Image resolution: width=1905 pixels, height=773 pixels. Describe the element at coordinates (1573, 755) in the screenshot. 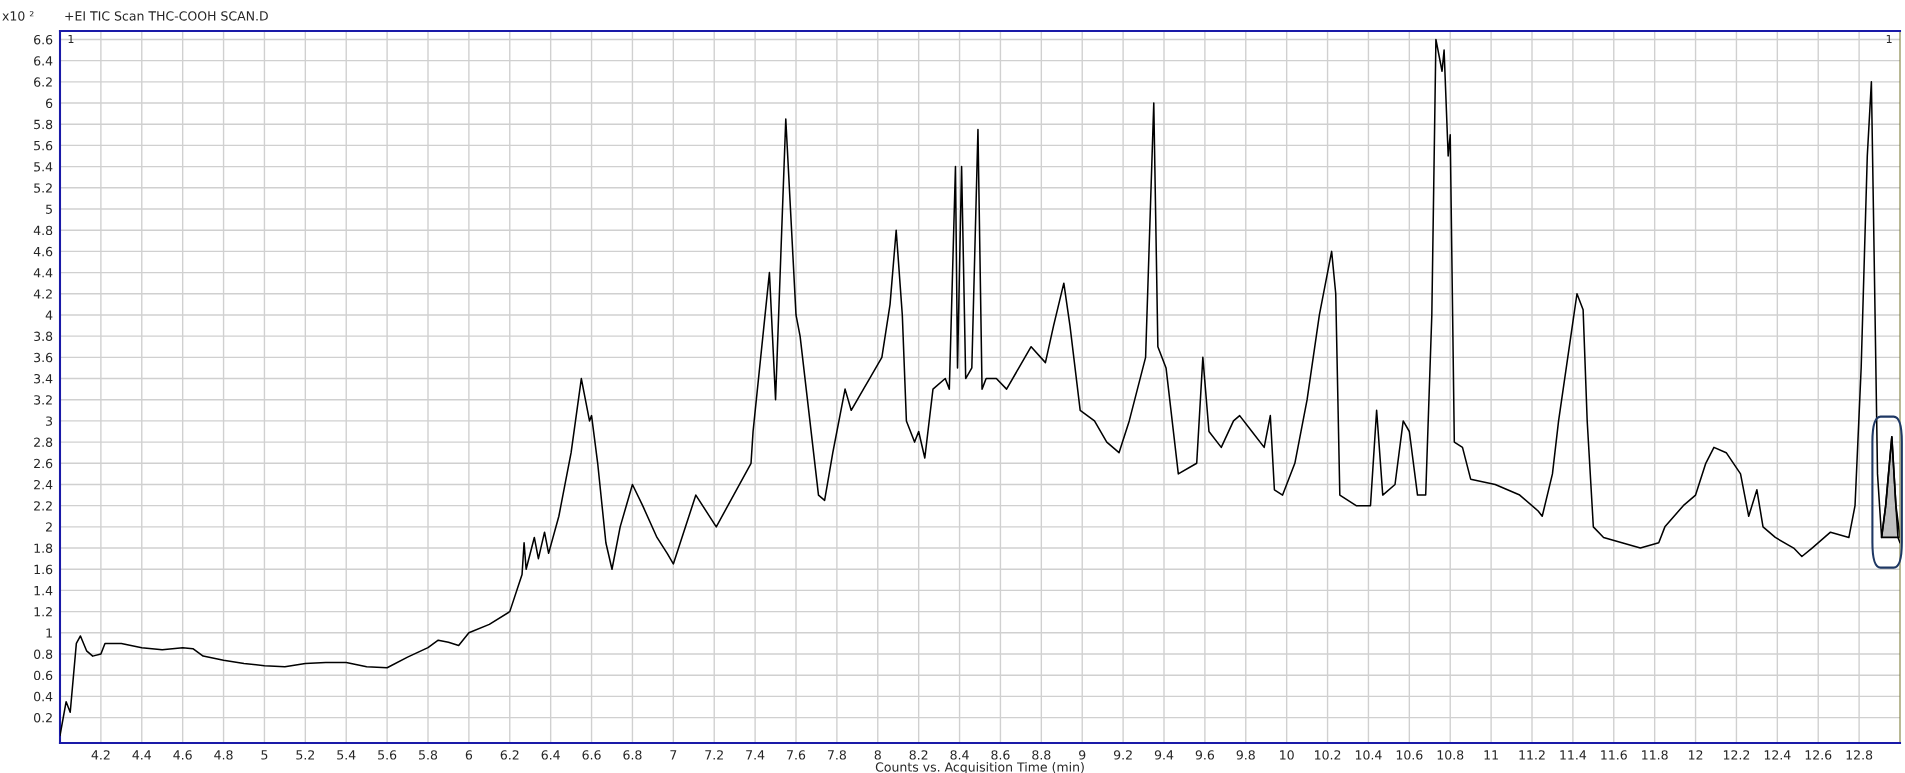

I see `x-tick-label: 11.4` at that location.